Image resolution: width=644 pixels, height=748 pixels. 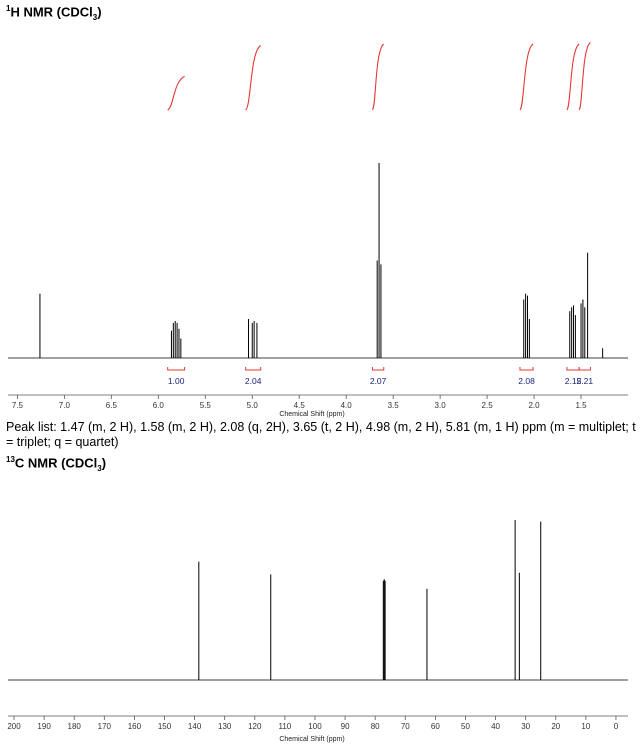 What do you see at coordinates (176, 381) in the screenshot?
I see `h-nmr-integral-value: 1.00` at bounding box center [176, 381].